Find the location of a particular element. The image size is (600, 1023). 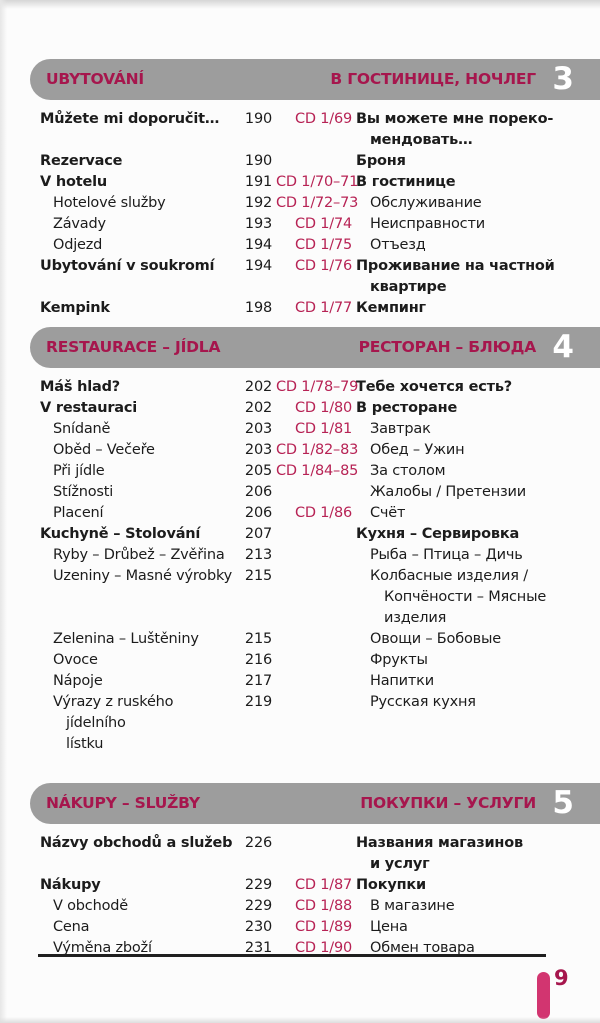

entry-russian: Отъезд is located at coordinates (398, 245).